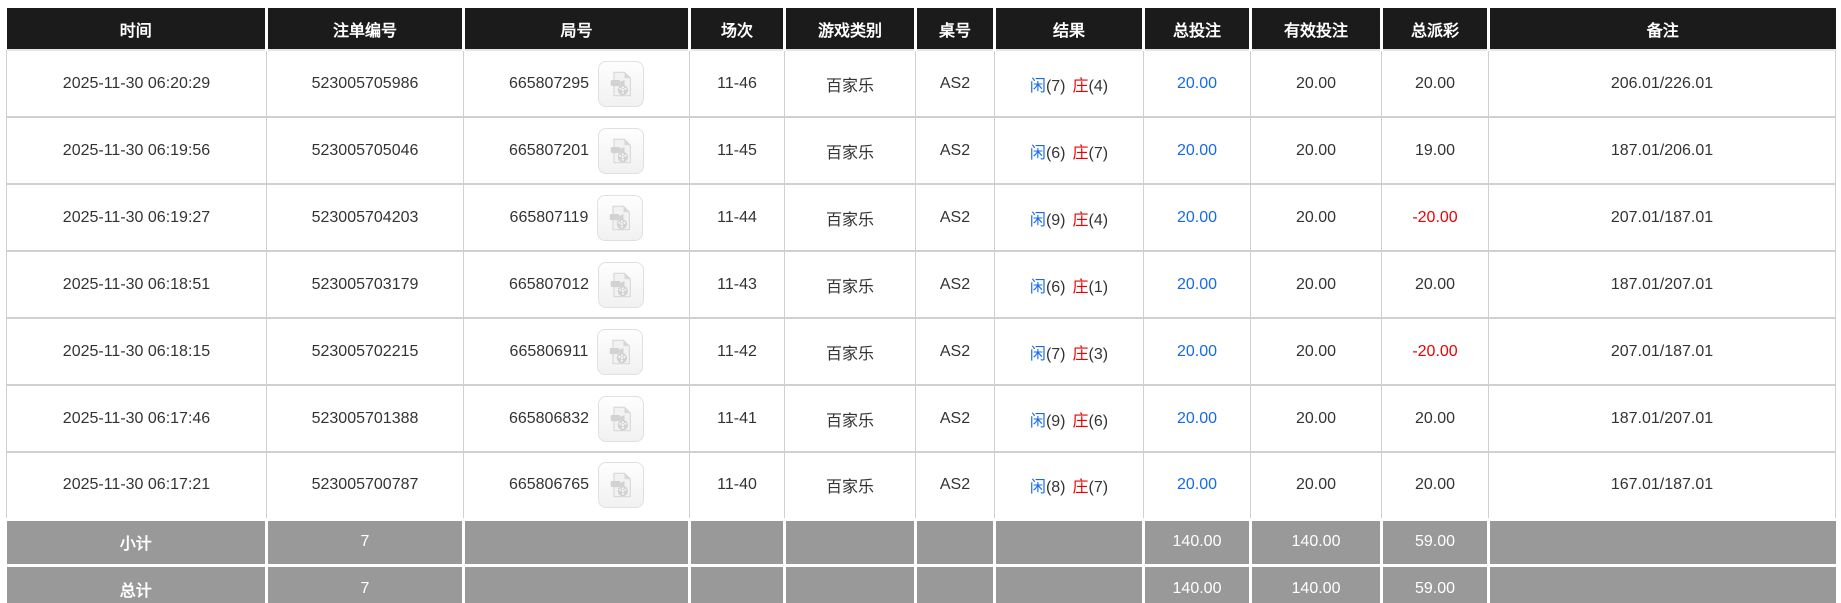  Describe the element at coordinates (1197, 29) in the screenshot. I see `col-header-total-bet: 总投注` at that location.